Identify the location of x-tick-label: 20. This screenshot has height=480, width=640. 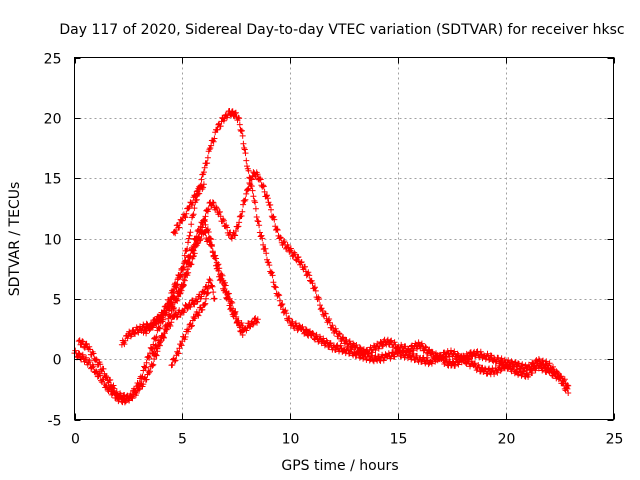
(507, 440).